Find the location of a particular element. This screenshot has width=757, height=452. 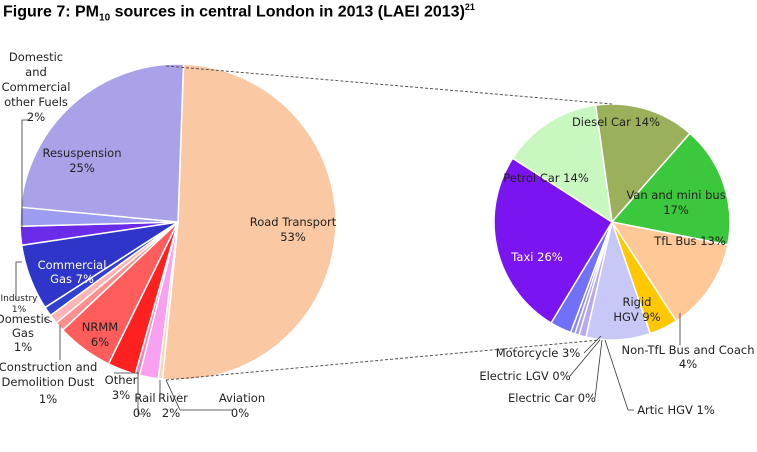

label-non-tfl-1: Non-TfL Bus and Coach is located at coordinates (688, 350).